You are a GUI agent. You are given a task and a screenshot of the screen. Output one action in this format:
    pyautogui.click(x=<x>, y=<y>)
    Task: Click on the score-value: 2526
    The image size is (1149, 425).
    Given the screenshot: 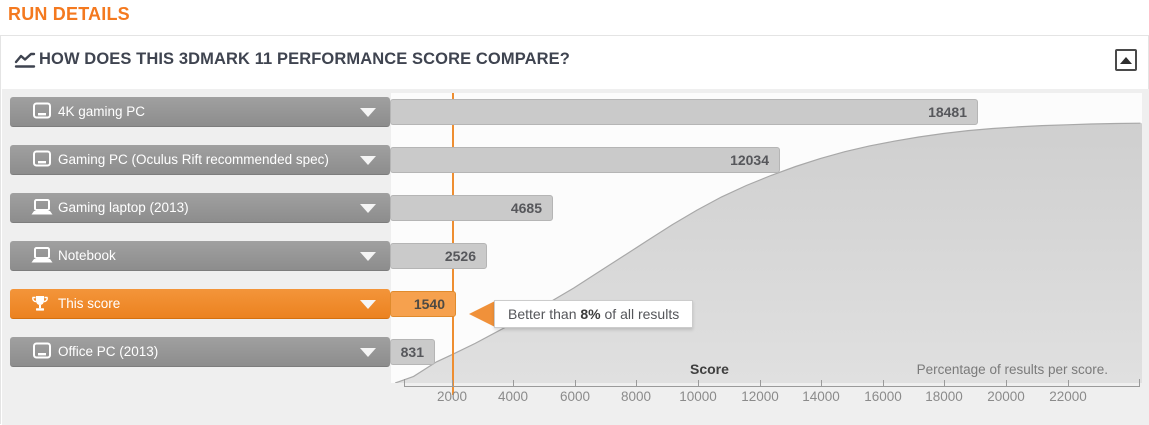 What is the action you would take?
    pyautogui.click(x=460, y=256)
    